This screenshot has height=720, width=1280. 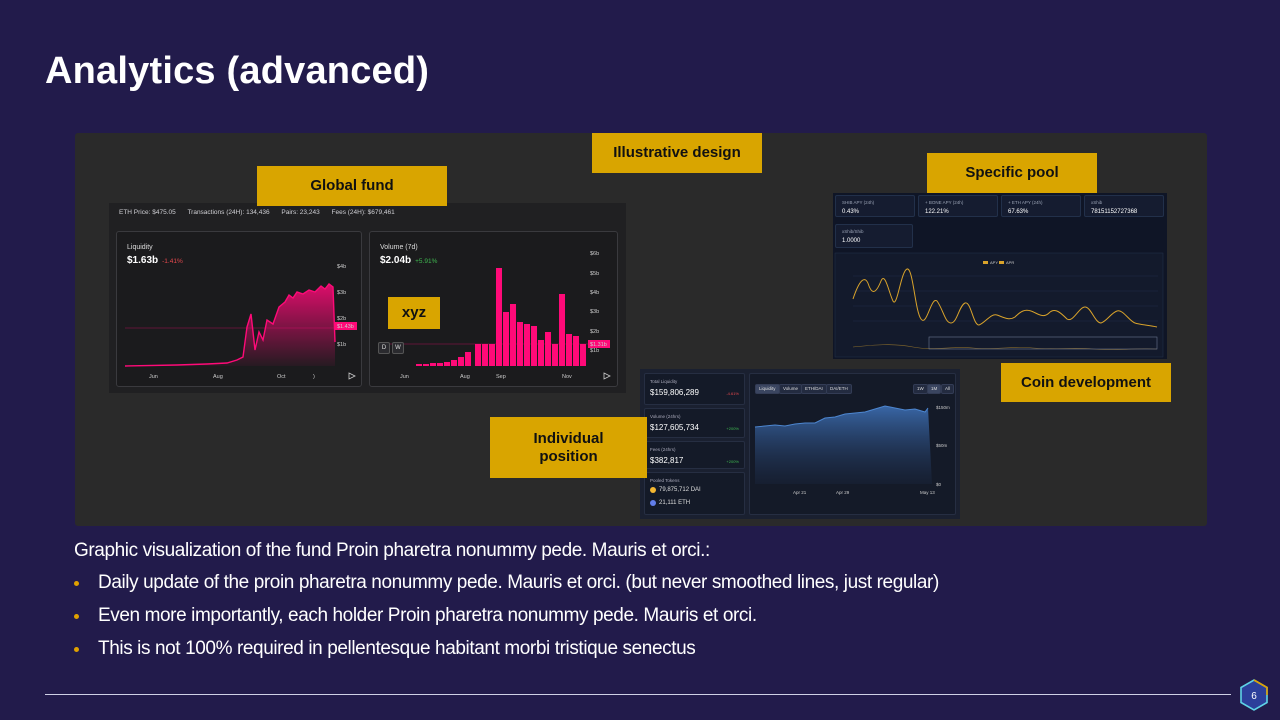 I want to click on position-line, so click(x=841, y=416).